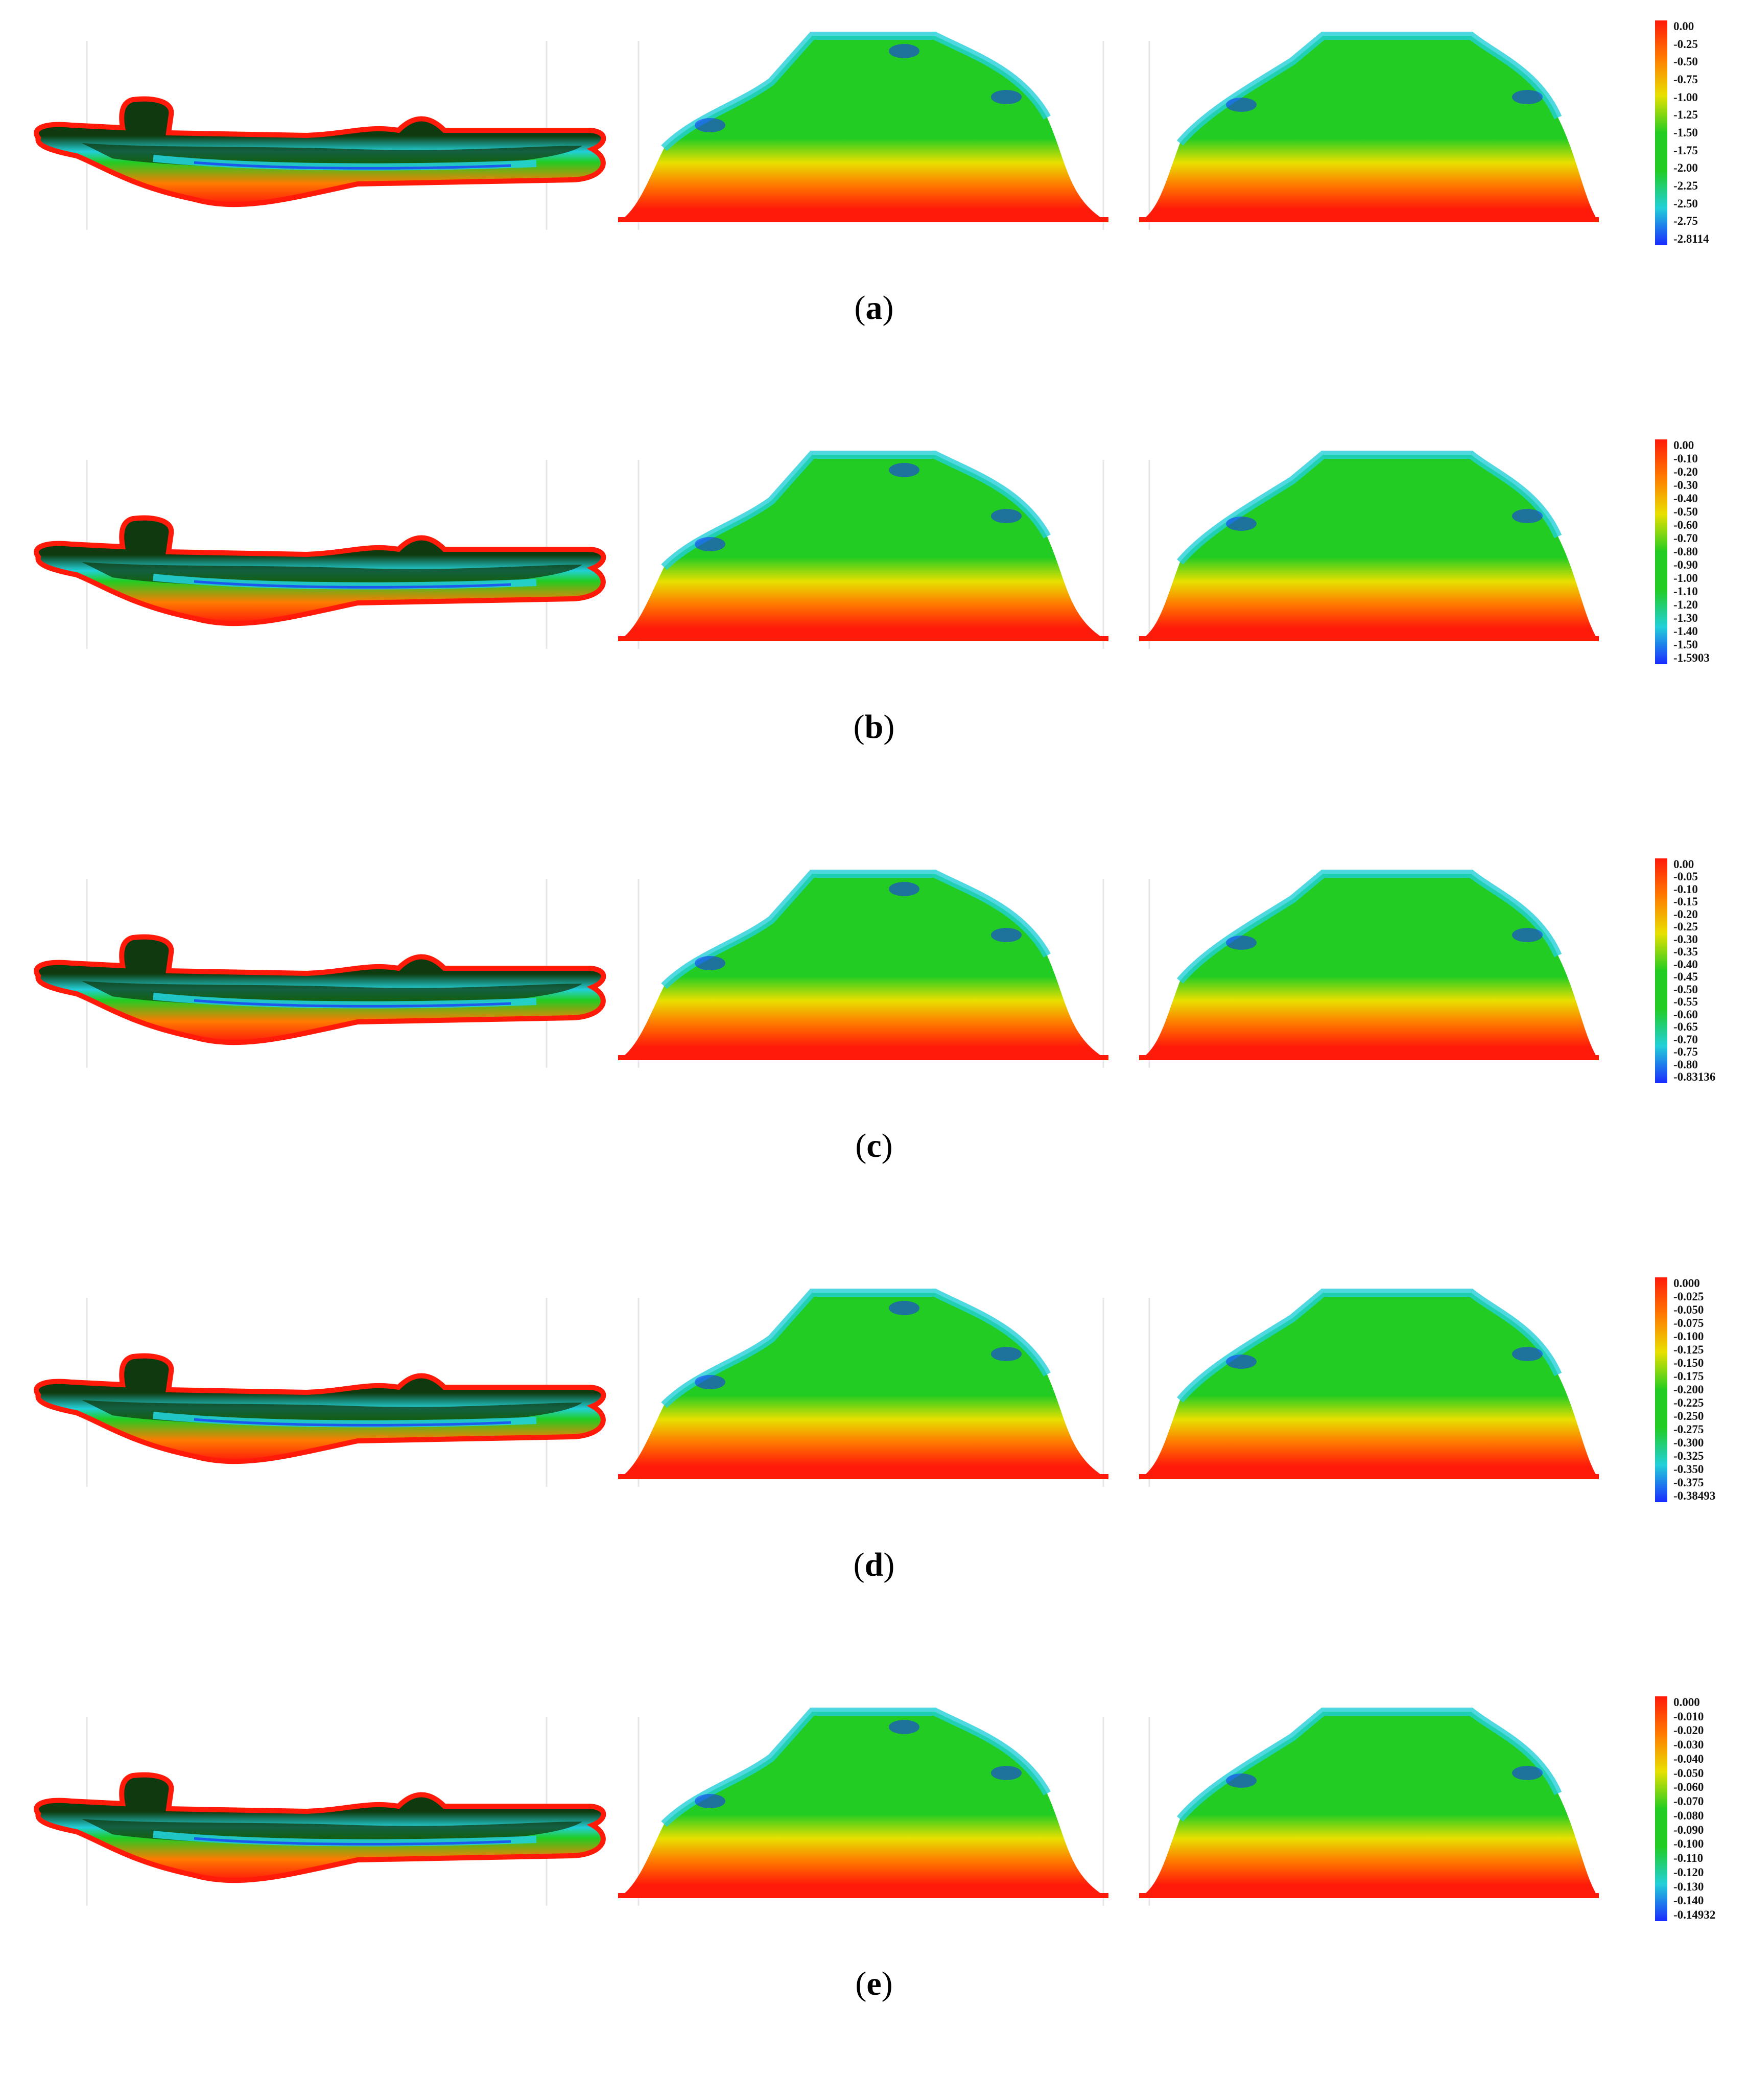 This screenshot has width=1748, height=2100. What do you see at coordinates (1688, 1376) in the screenshot?
I see `legend-tick-label: -0.175` at bounding box center [1688, 1376].